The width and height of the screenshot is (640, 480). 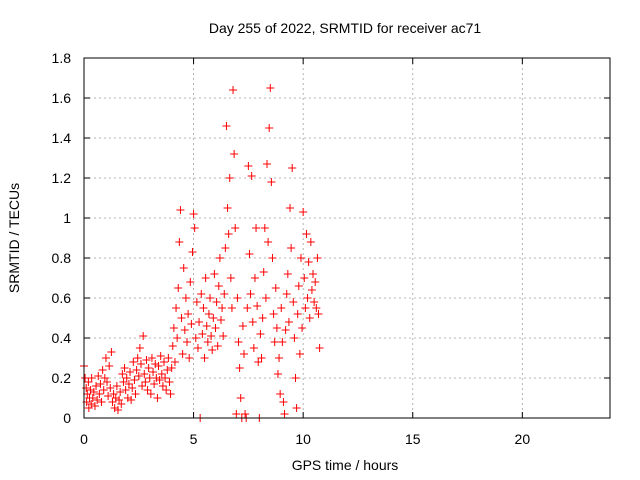 I want to click on x-tick-label: 0, so click(x=84, y=439).